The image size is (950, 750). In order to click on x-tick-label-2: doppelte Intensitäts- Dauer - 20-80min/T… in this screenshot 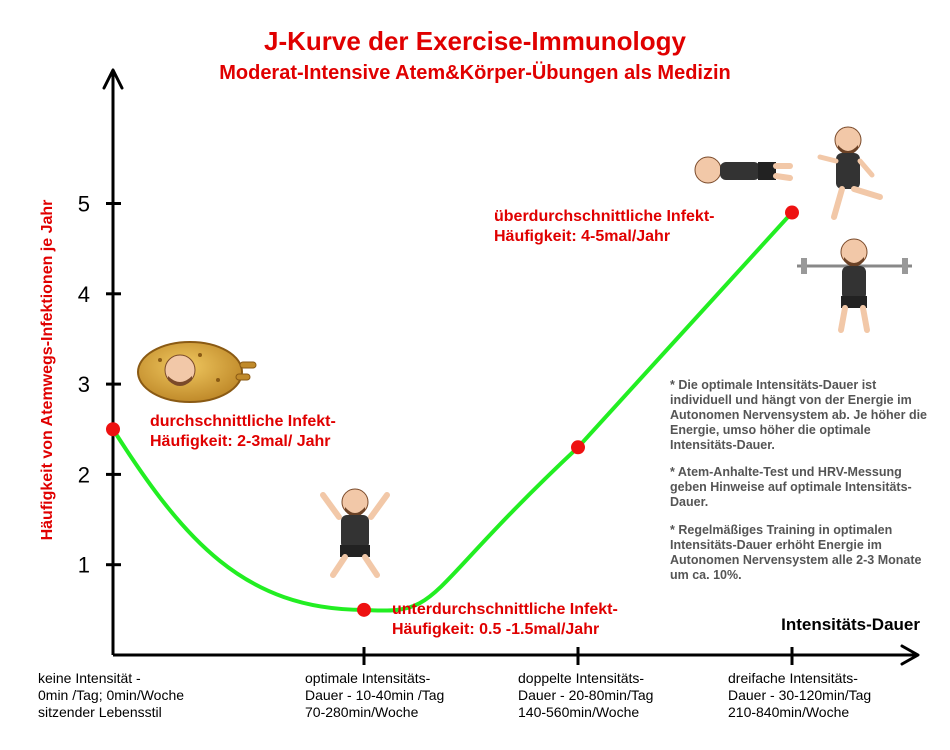, I will do `click(585, 695)`.